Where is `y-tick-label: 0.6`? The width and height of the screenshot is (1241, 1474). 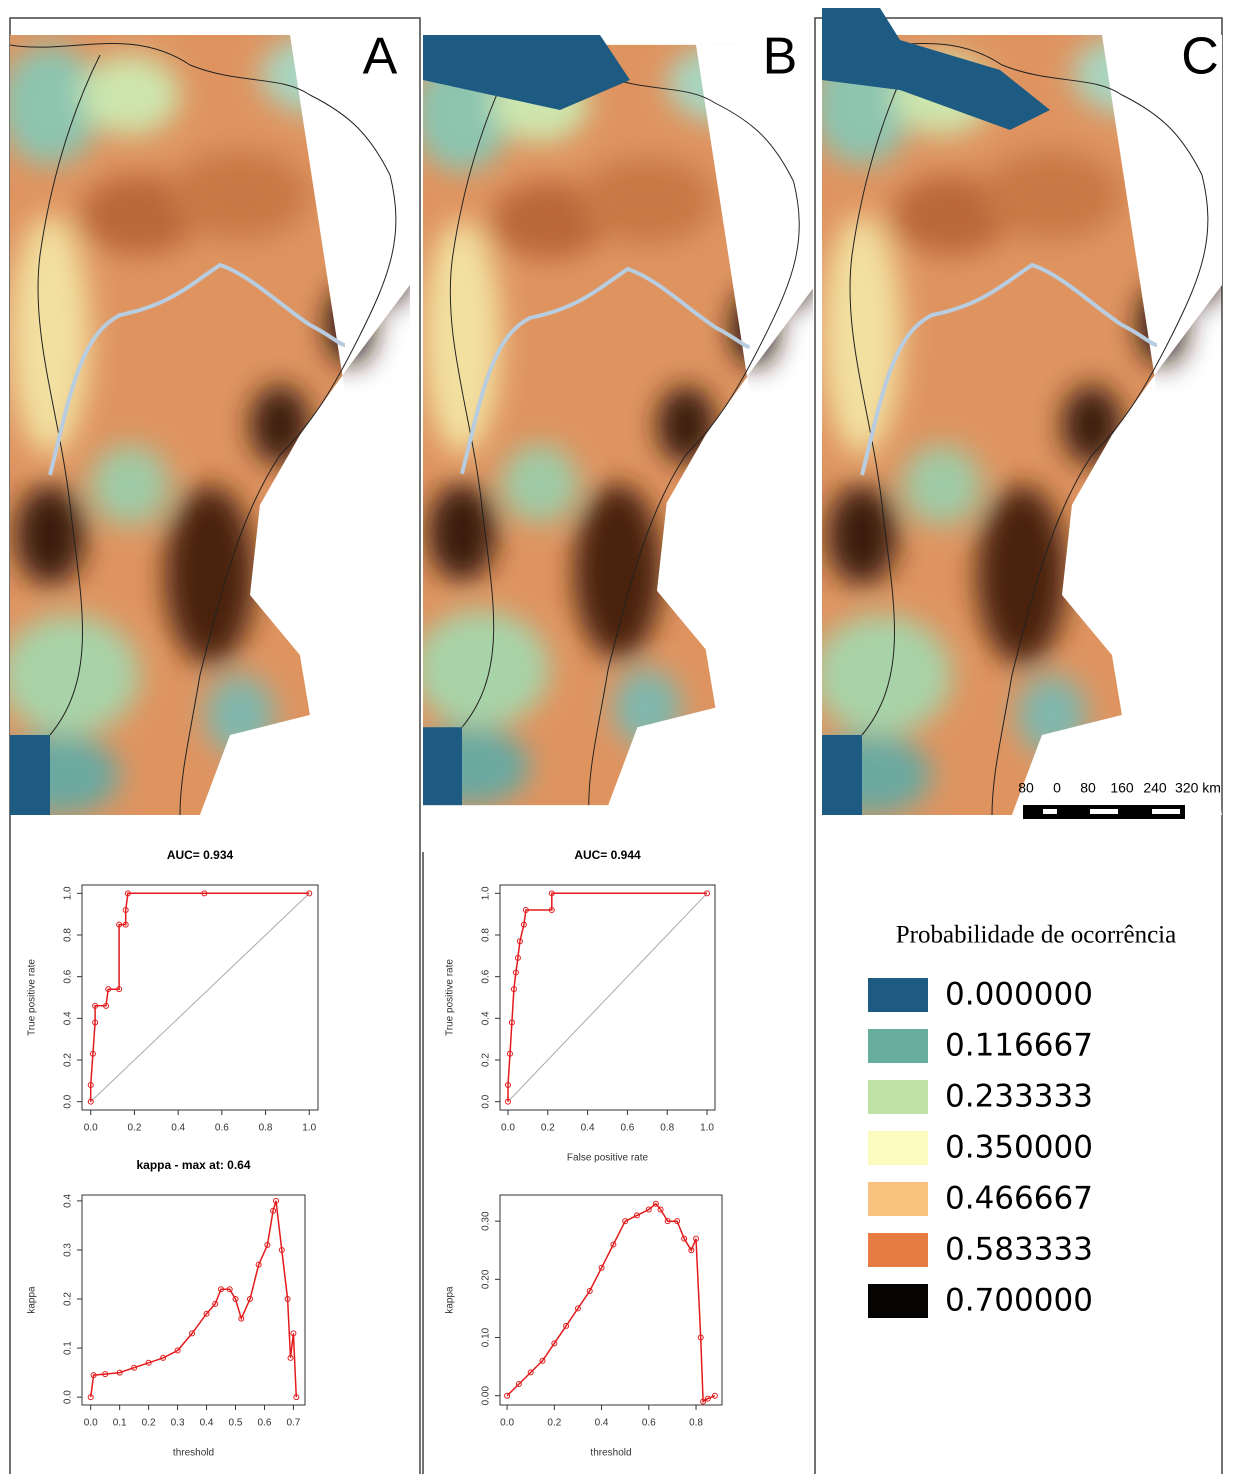
y-tick-label: 0.6 is located at coordinates (68, 976).